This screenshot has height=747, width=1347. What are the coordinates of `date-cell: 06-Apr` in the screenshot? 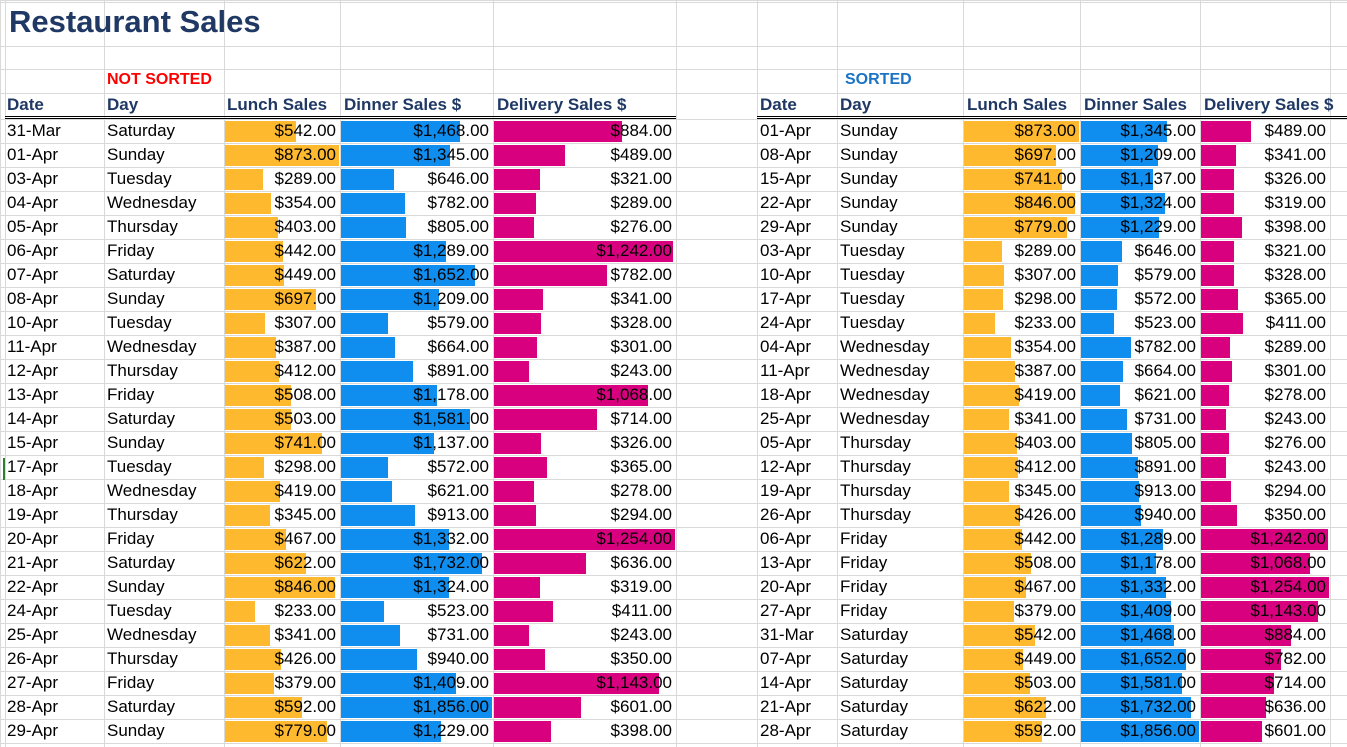 It's located at (33, 250).